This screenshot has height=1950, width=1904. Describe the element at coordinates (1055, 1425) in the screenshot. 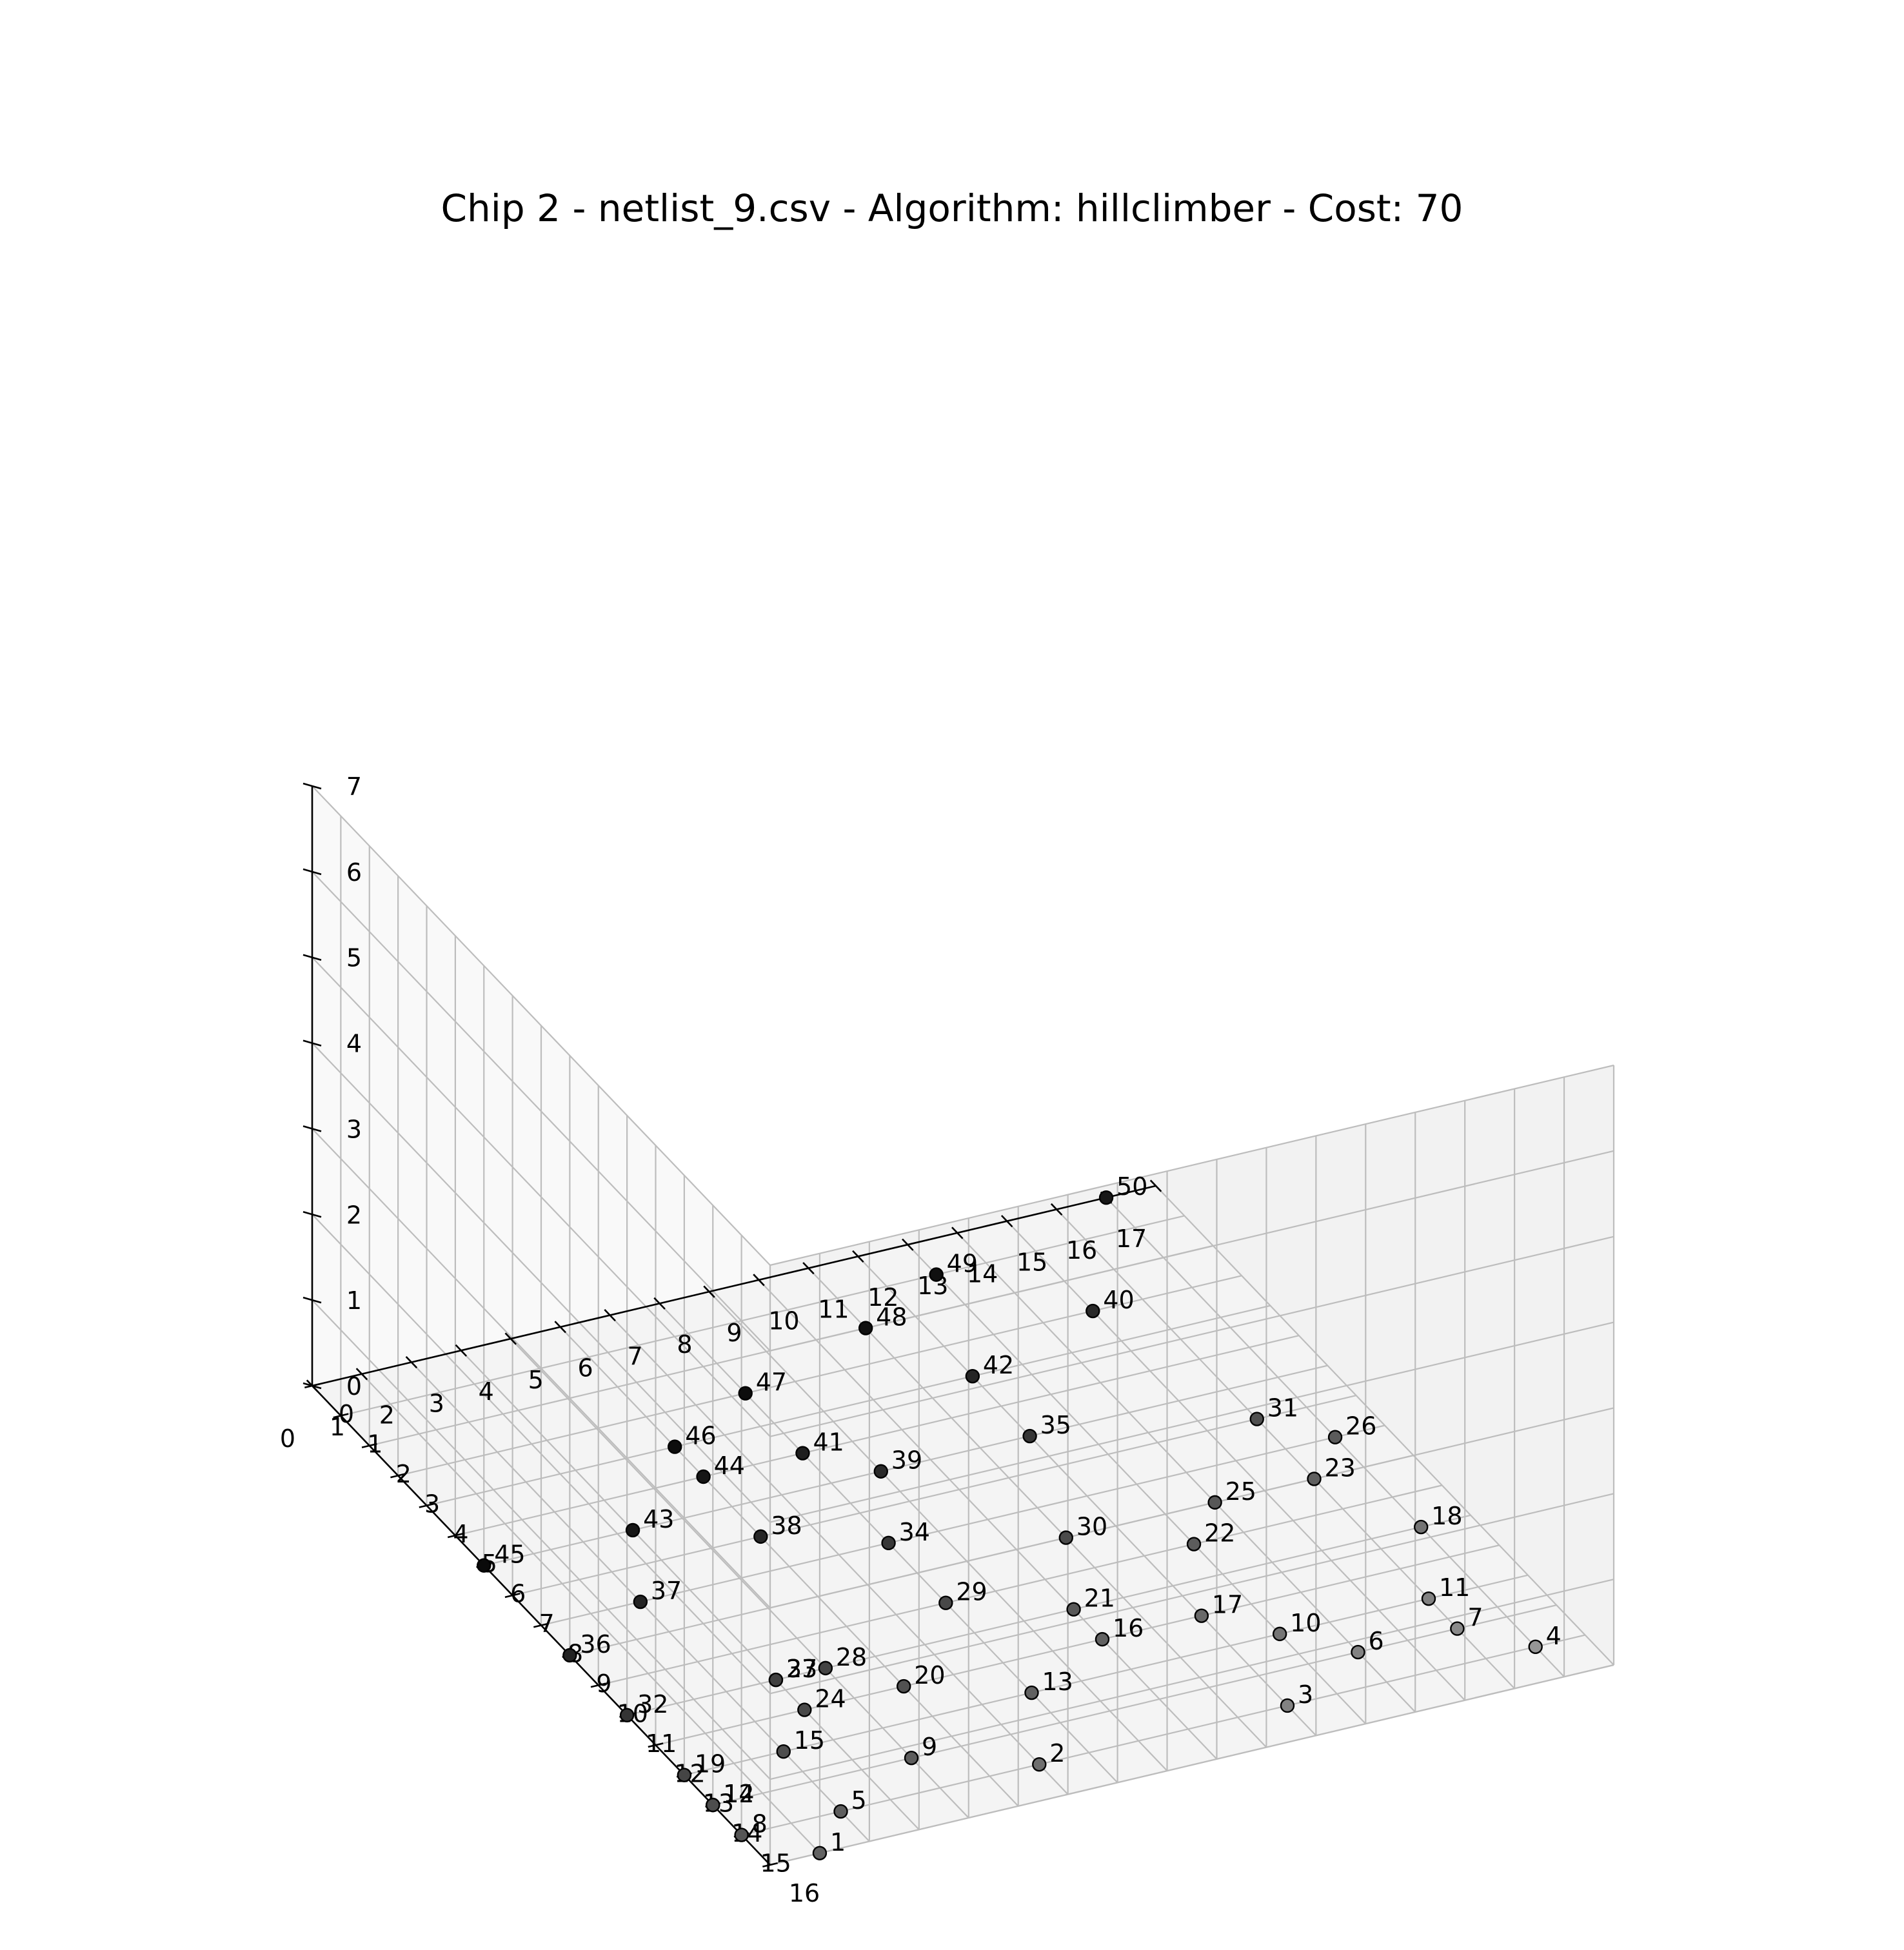

I see `point-label-35: 35` at that location.